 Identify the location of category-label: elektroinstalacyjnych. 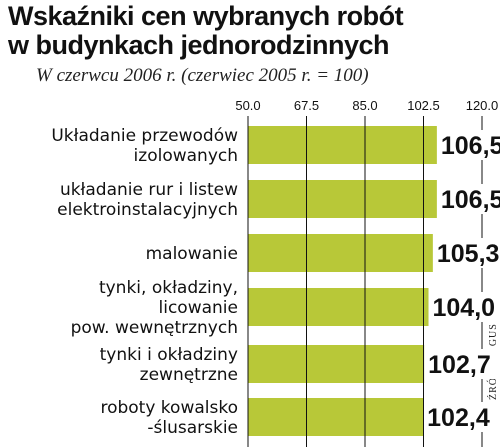
(147, 210).